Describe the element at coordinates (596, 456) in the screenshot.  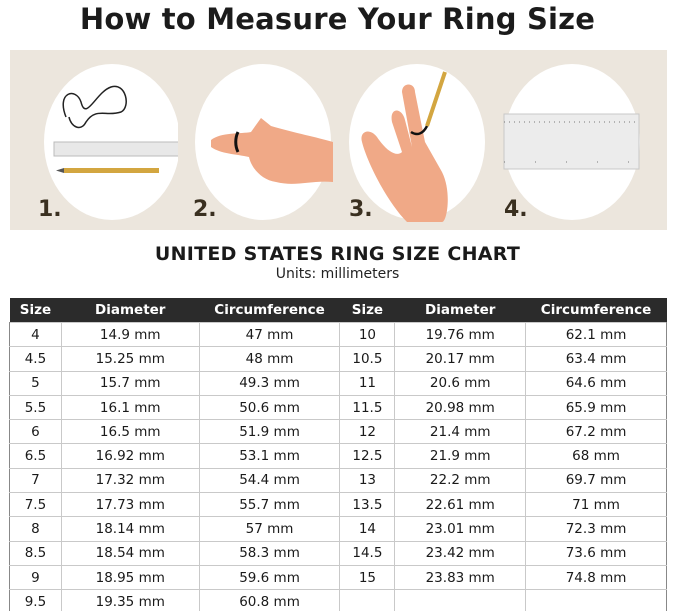
I see `table-cell: 68 mm` at that location.